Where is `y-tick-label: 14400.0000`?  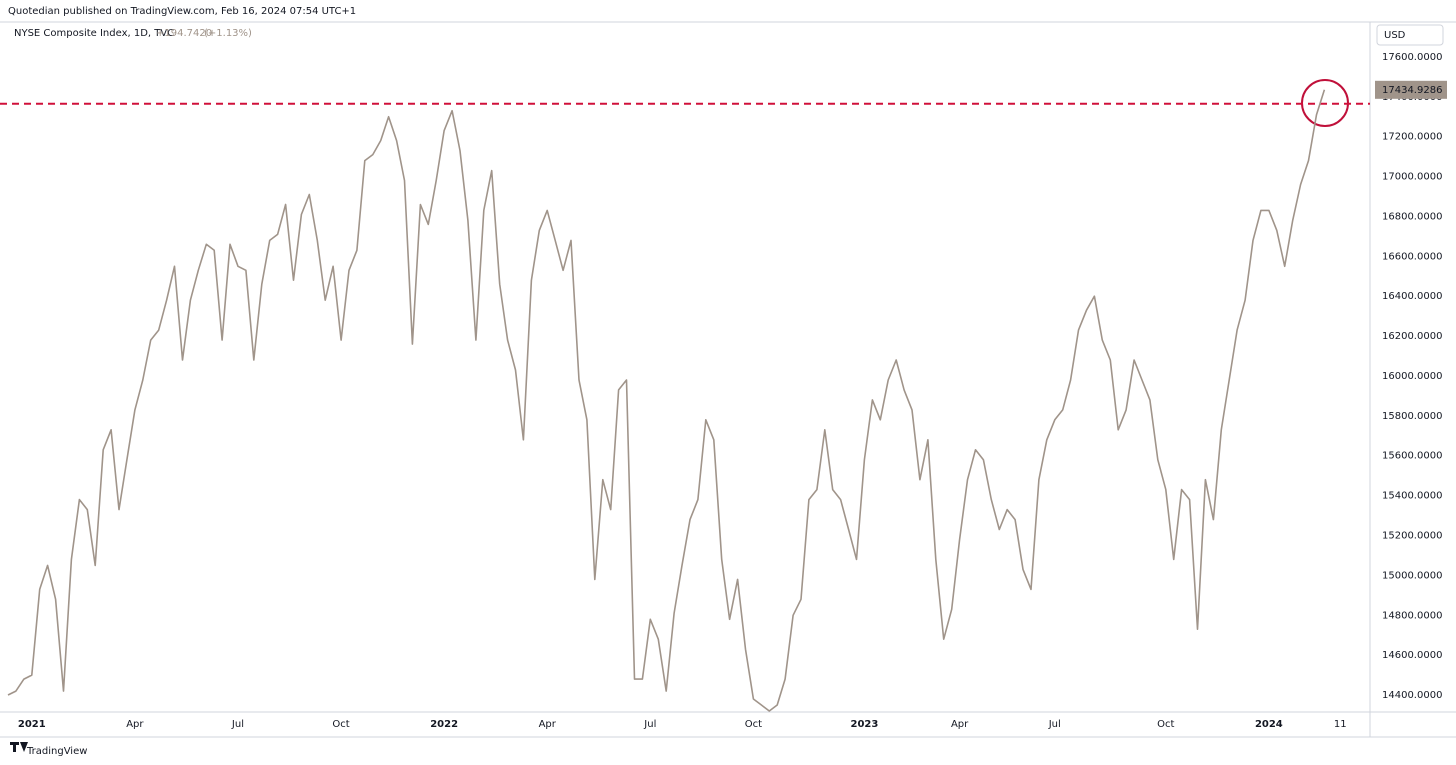 y-tick-label: 14400.0000 is located at coordinates (1412, 695).